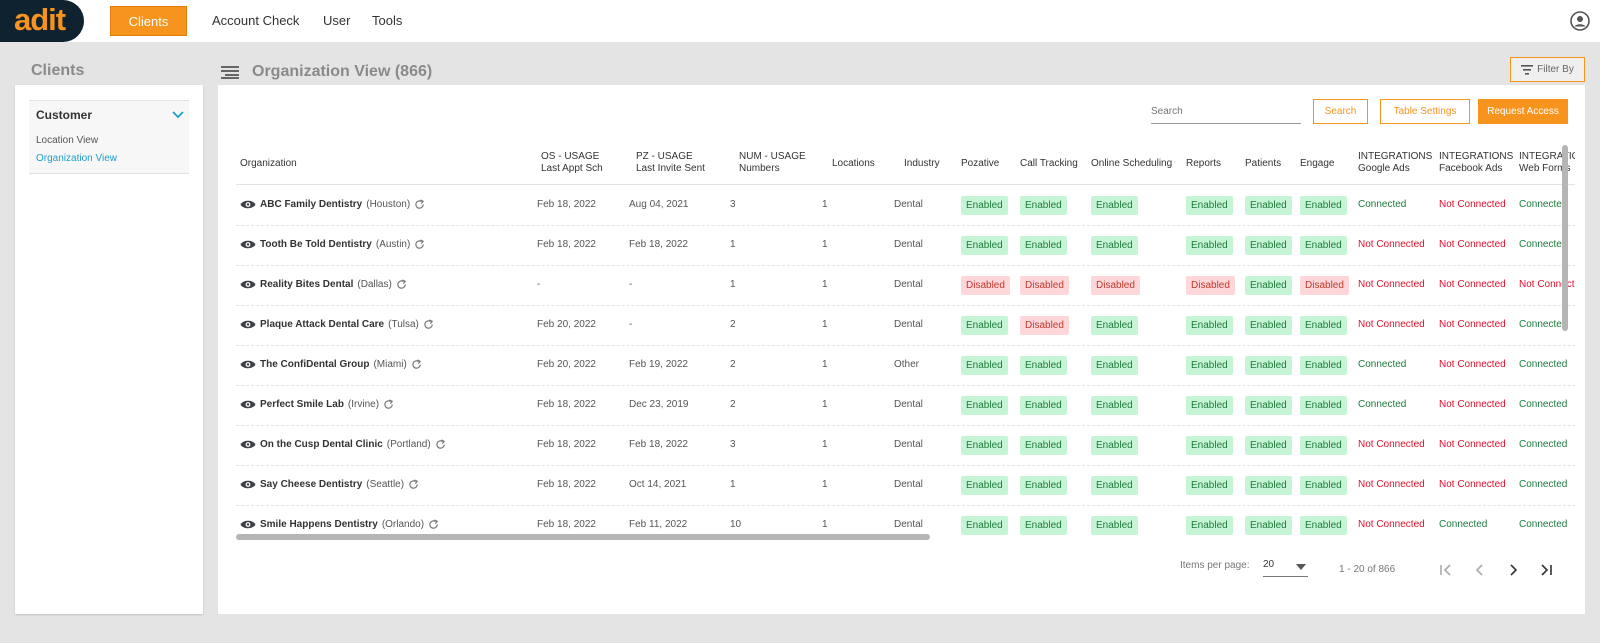 This screenshot has height=643, width=1600. I want to click on col-pozative: Pozative, so click(980, 163).